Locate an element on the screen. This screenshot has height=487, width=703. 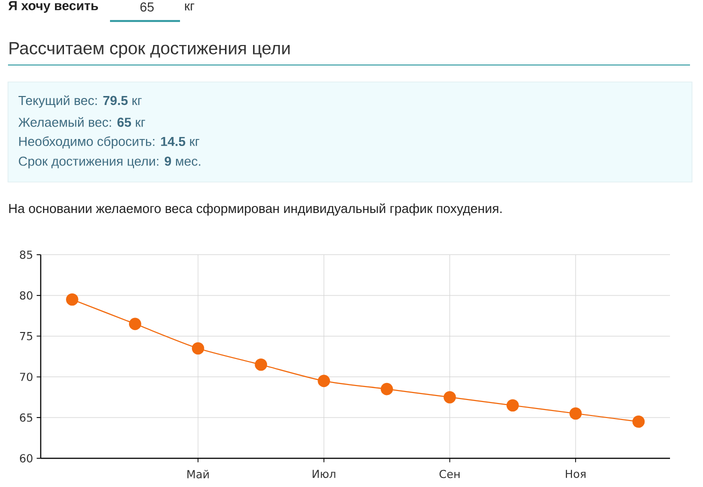
y-tick-label: 65 is located at coordinates (26, 417).